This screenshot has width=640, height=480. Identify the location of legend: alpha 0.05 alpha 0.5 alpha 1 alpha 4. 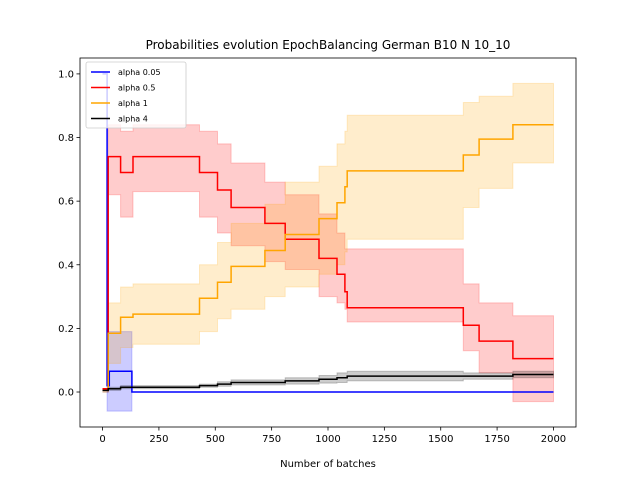
(136, 95).